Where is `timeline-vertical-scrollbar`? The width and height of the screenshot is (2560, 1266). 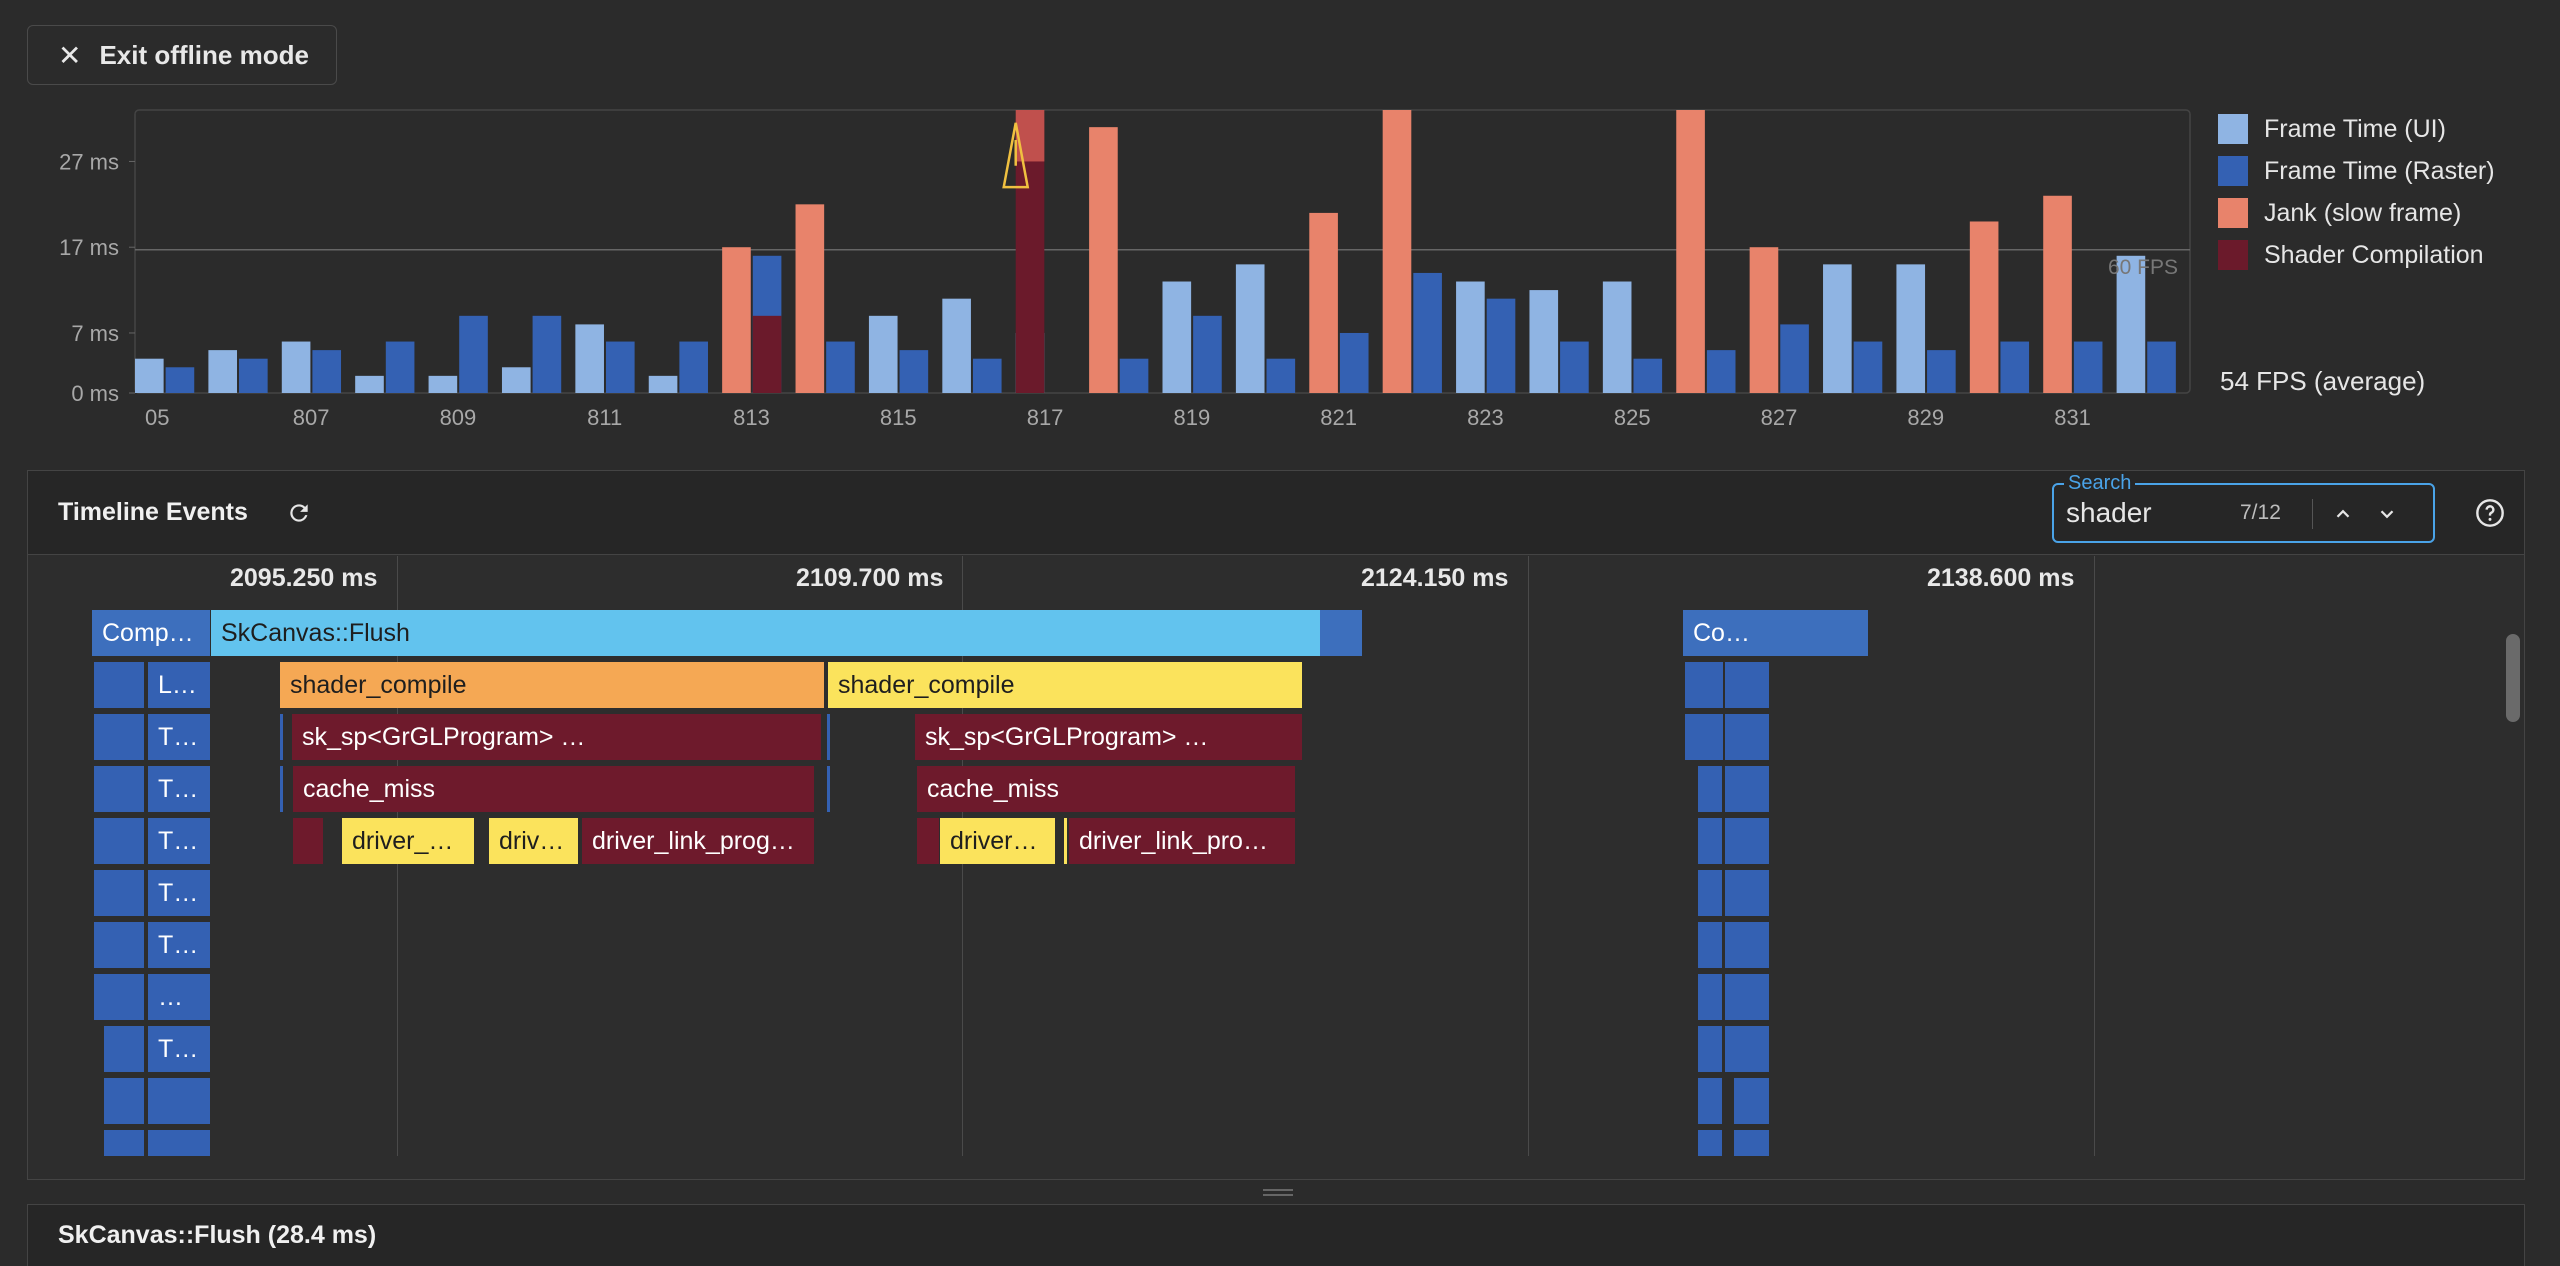
timeline-vertical-scrollbar is located at coordinates (2513, 678).